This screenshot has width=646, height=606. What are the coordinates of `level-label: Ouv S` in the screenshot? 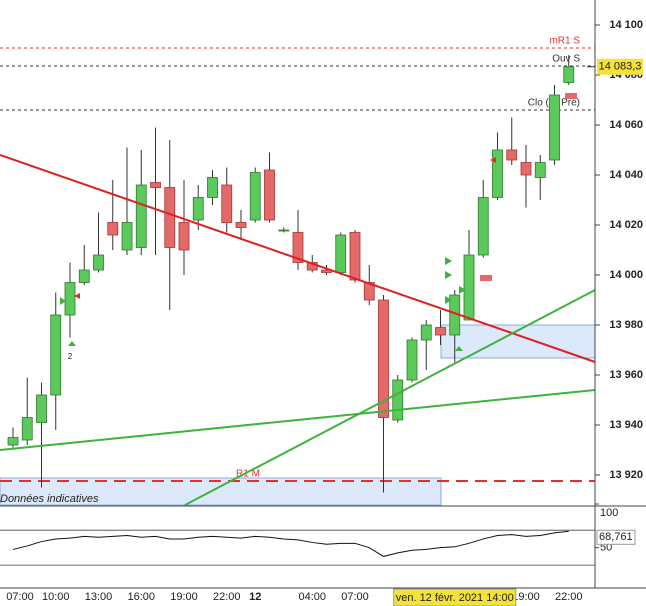 It's located at (566, 59).